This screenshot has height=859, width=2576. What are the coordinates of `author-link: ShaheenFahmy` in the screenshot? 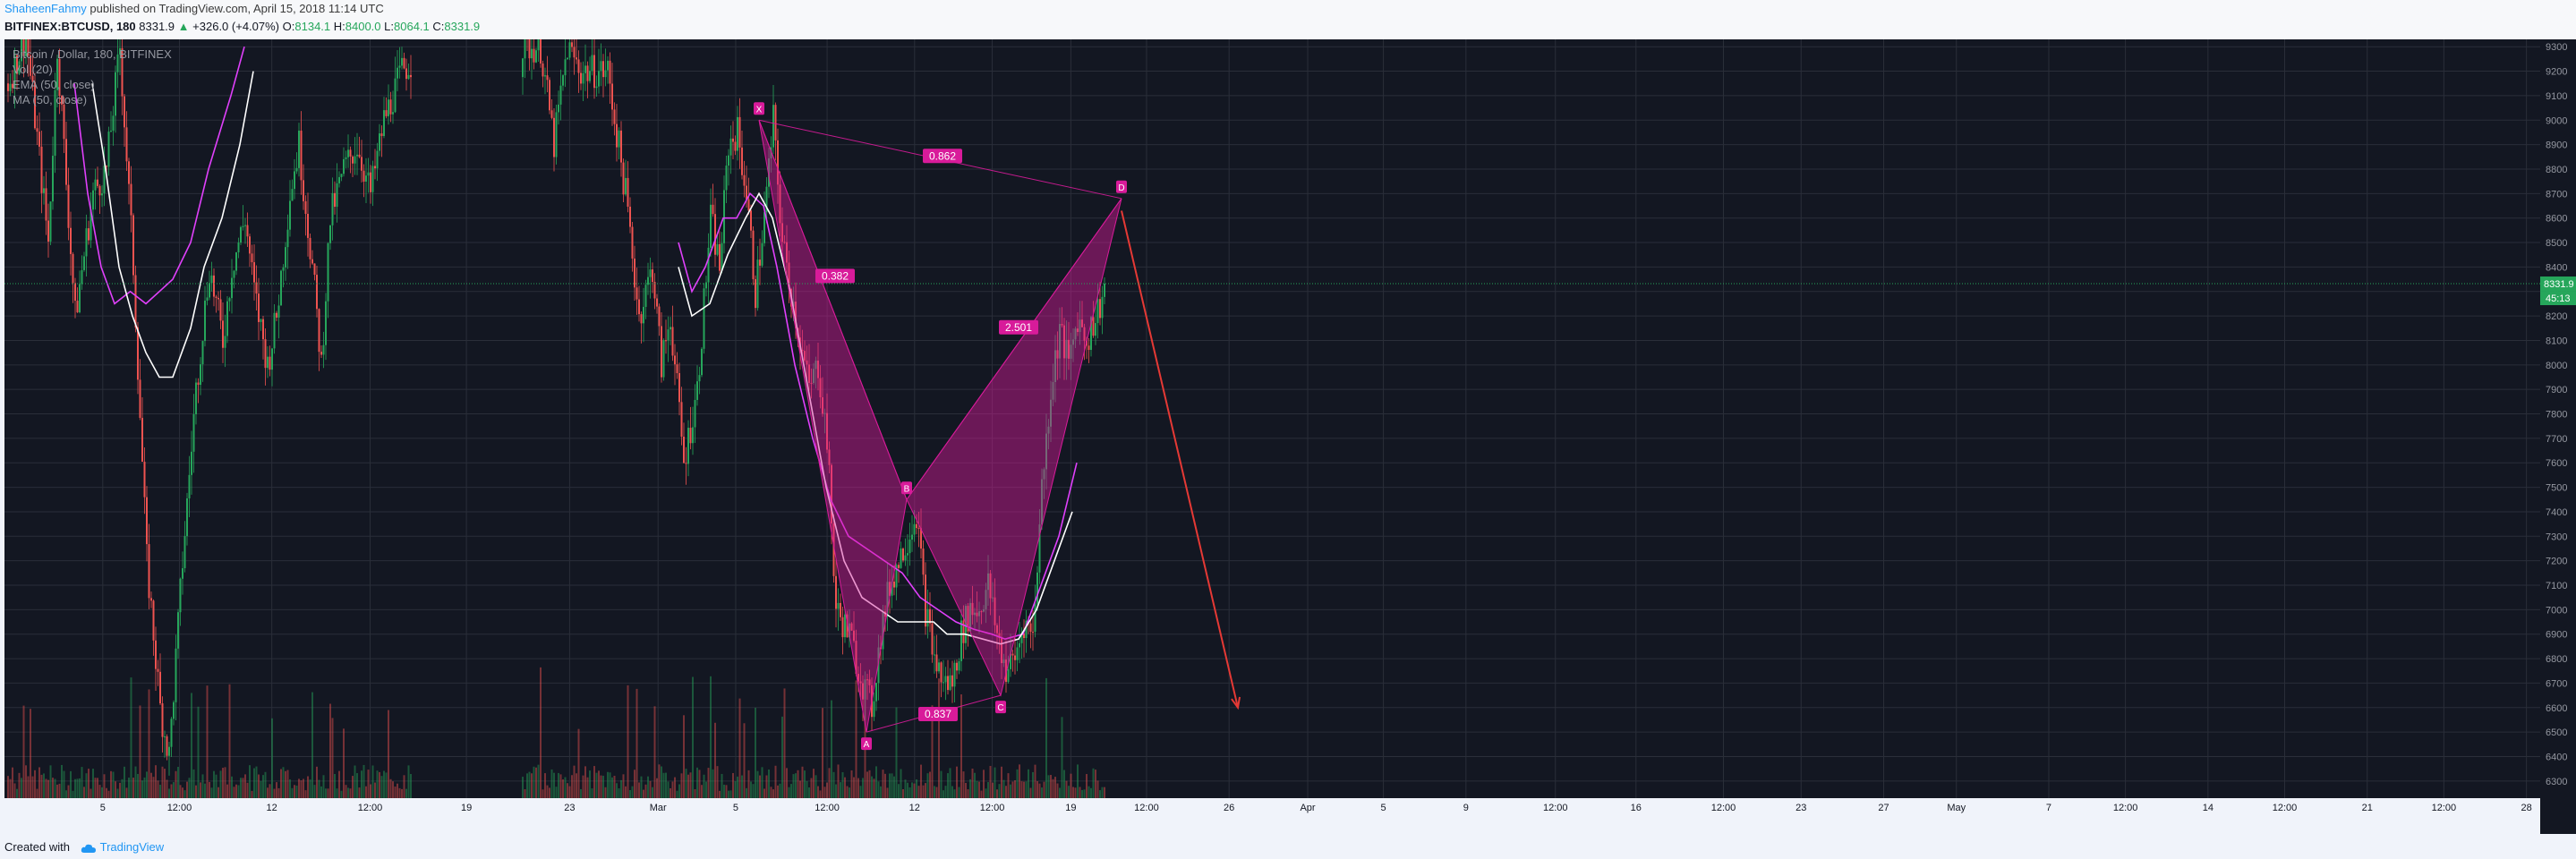 It's located at (45, 8).